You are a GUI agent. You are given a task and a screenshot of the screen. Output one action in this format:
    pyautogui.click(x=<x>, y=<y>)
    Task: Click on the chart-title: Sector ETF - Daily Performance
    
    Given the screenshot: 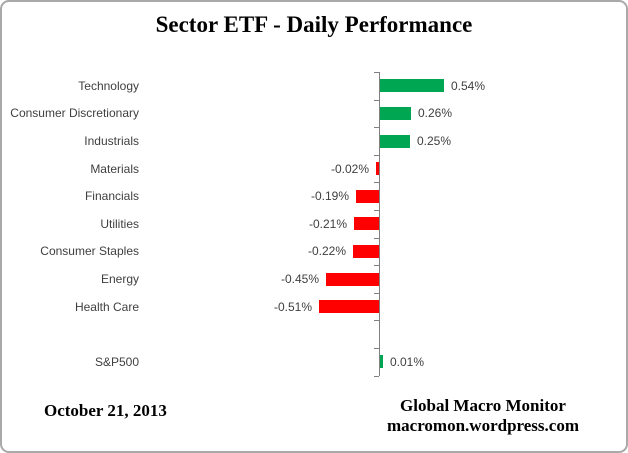 What is the action you would take?
    pyautogui.click(x=314, y=24)
    